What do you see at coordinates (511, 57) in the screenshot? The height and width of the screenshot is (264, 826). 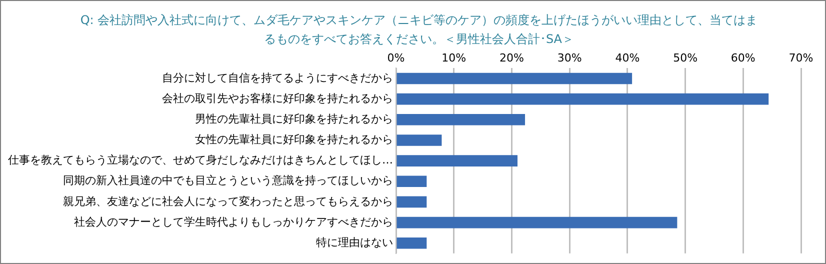 I see `x-tick-label: 20%` at bounding box center [511, 57].